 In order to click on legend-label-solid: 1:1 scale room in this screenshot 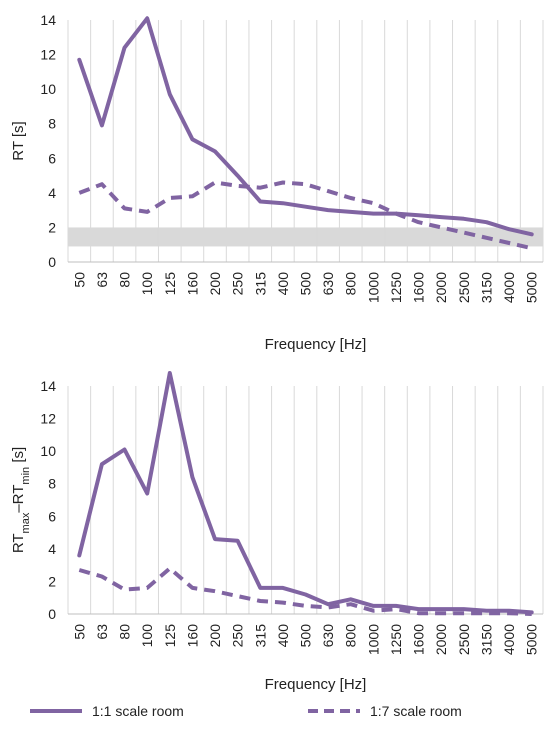, I will do `click(138, 711)`.